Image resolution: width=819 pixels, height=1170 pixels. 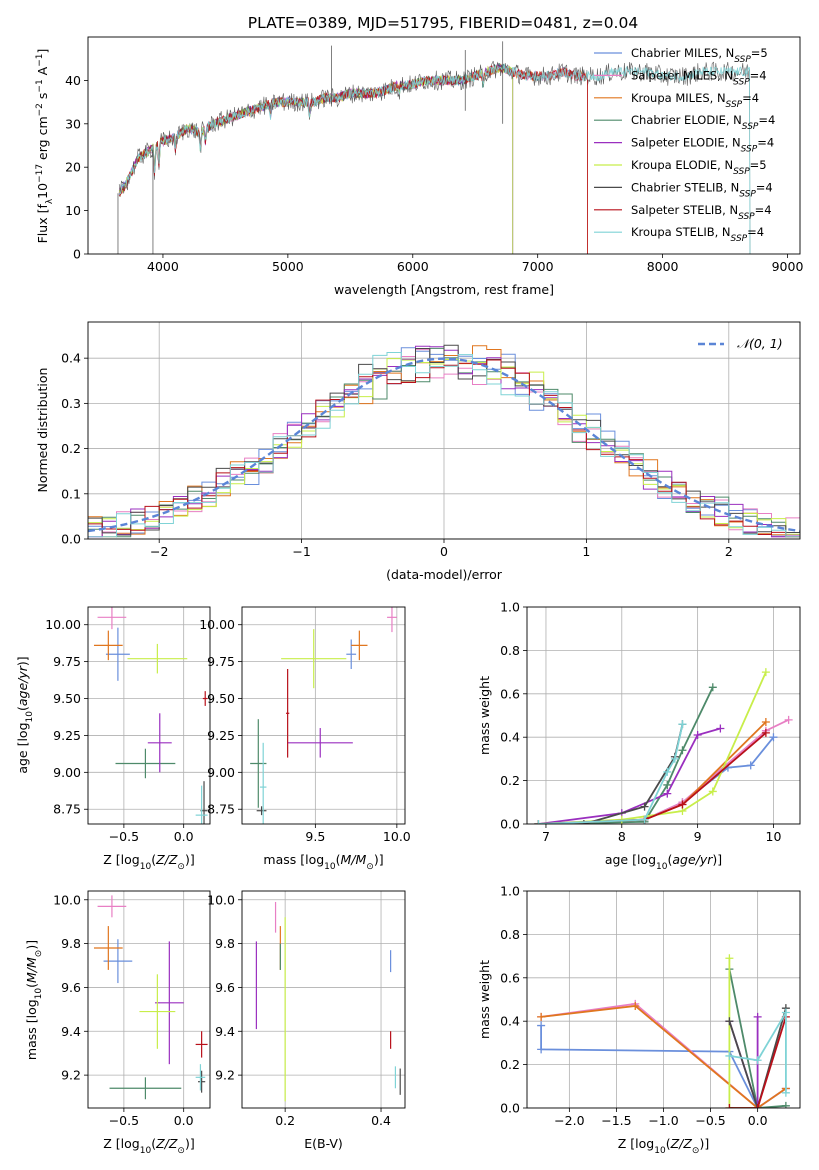 I want to click on label-part: −1, so click(x=40, y=60).